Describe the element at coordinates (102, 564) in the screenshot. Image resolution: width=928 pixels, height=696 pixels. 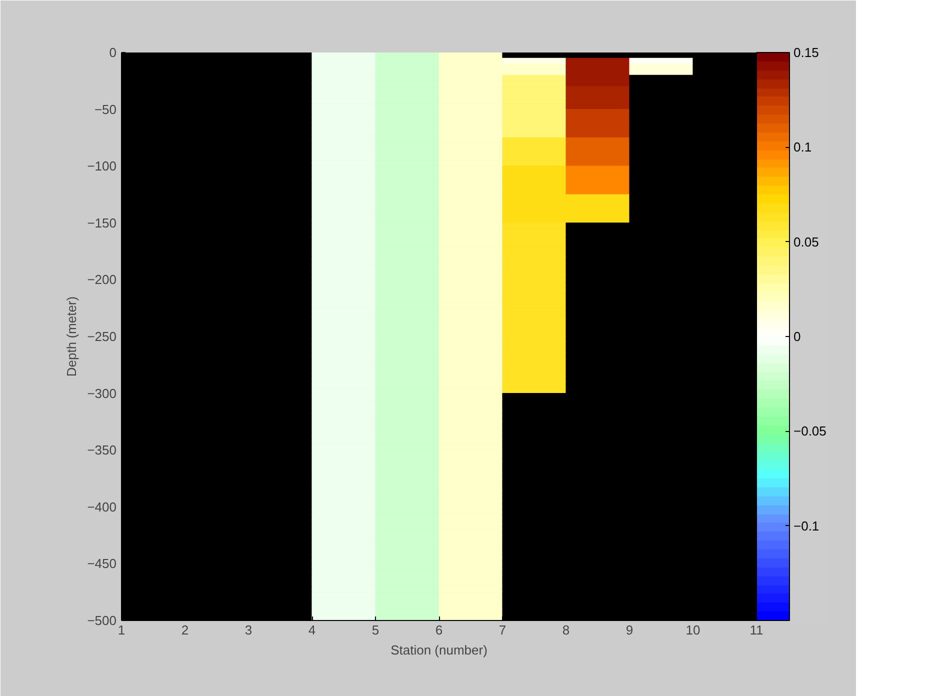
I see `y-tick-label: −450` at that location.